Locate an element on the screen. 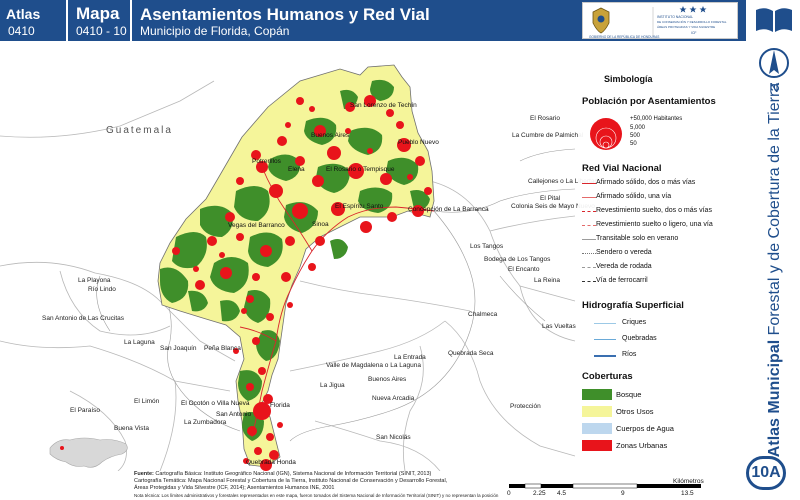  legend-roads-heading: Red Vial Nacional is located at coordinates (622, 168).